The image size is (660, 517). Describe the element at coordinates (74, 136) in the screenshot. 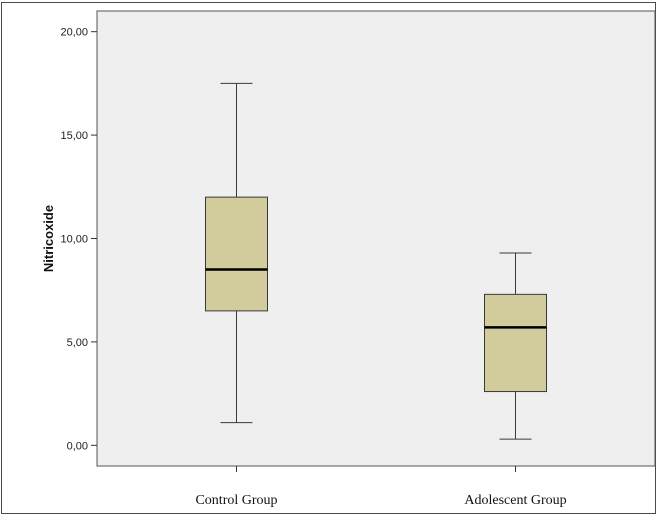

I see `y-tick-label: 15,00` at that location.